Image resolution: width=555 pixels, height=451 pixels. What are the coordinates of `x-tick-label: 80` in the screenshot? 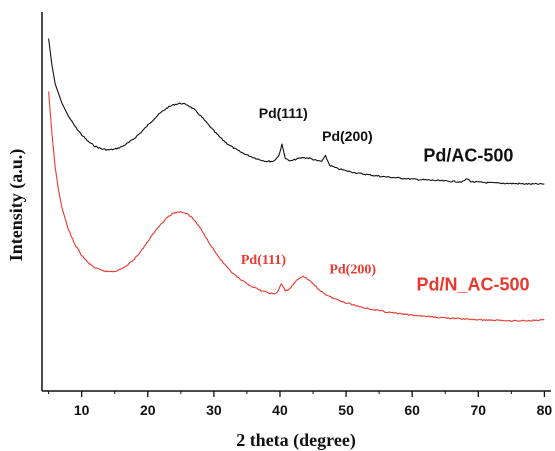 It's located at (545, 410).